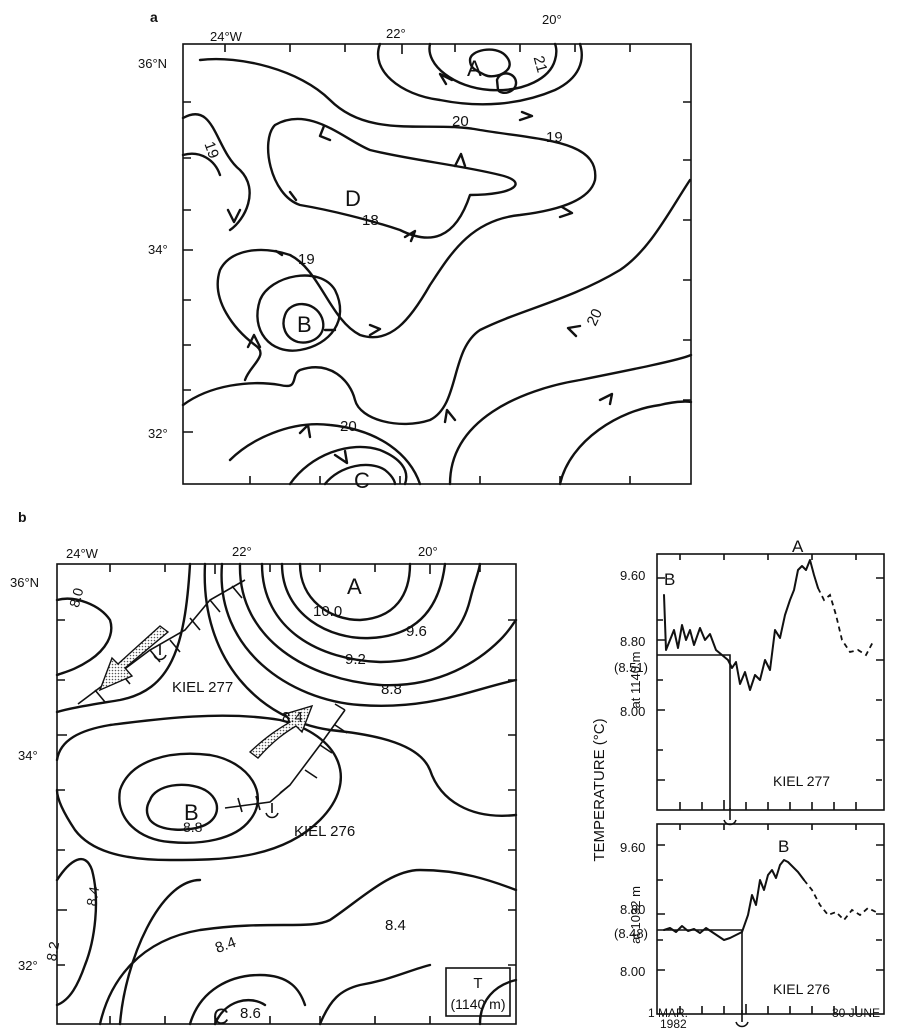 This screenshot has height=1028, width=898. I want to click on panel-a-contour-label: 18, so click(370, 220).